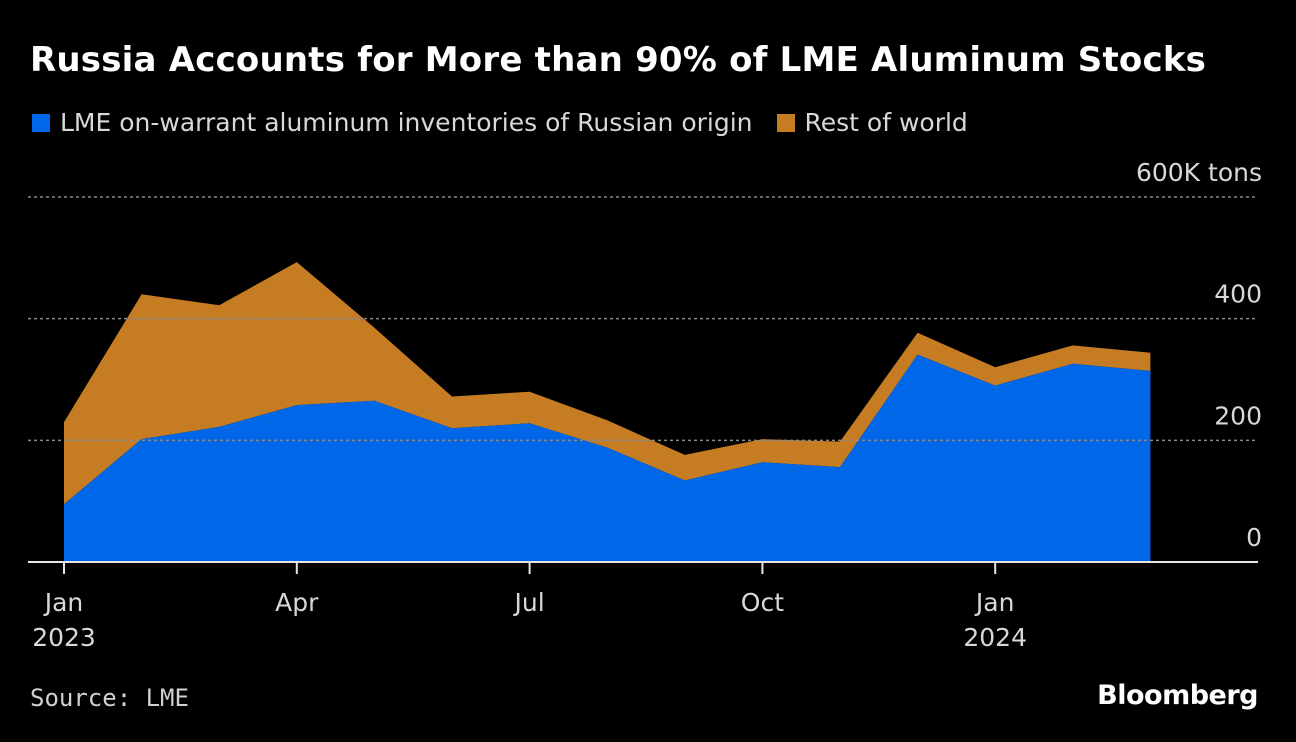 This screenshot has height=742, width=1296. I want to click on x-tick-label-jan-0: Jan, so click(63, 602).